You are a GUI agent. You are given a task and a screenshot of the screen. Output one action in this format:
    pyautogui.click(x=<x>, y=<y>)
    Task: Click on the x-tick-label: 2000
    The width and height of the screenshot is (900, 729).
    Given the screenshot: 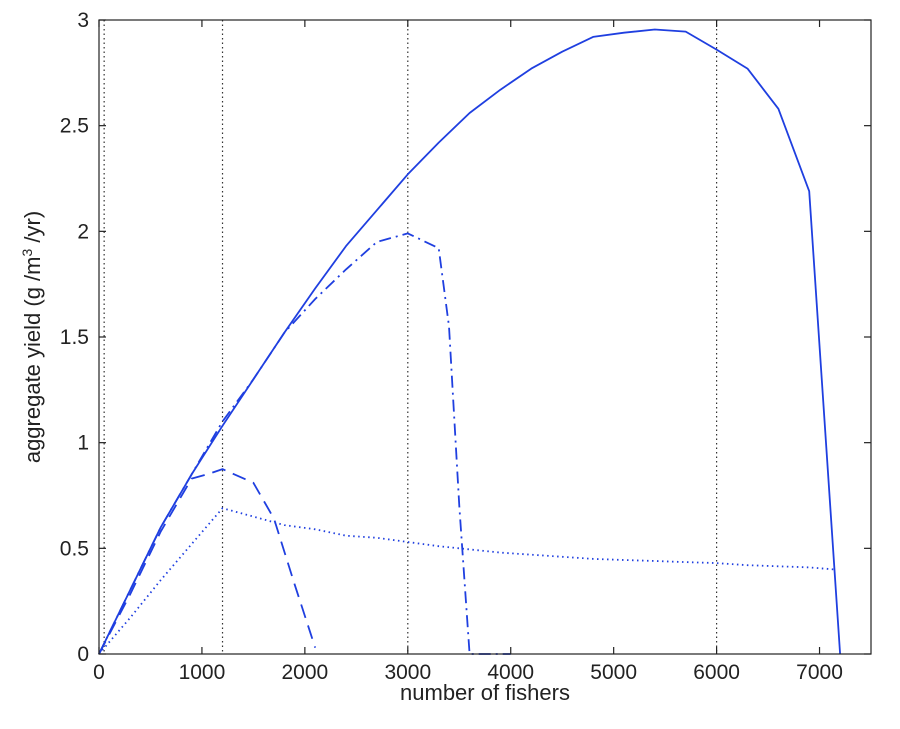 What is the action you would take?
    pyautogui.click(x=305, y=672)
    